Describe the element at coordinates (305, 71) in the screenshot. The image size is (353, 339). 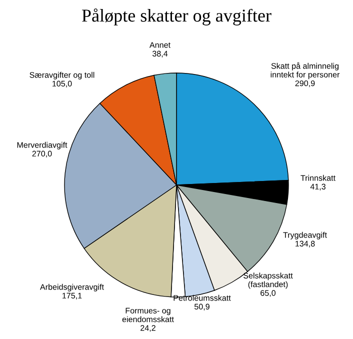
I see `slice-label: Skatt på alminnelig inntekt for personer` at that location.